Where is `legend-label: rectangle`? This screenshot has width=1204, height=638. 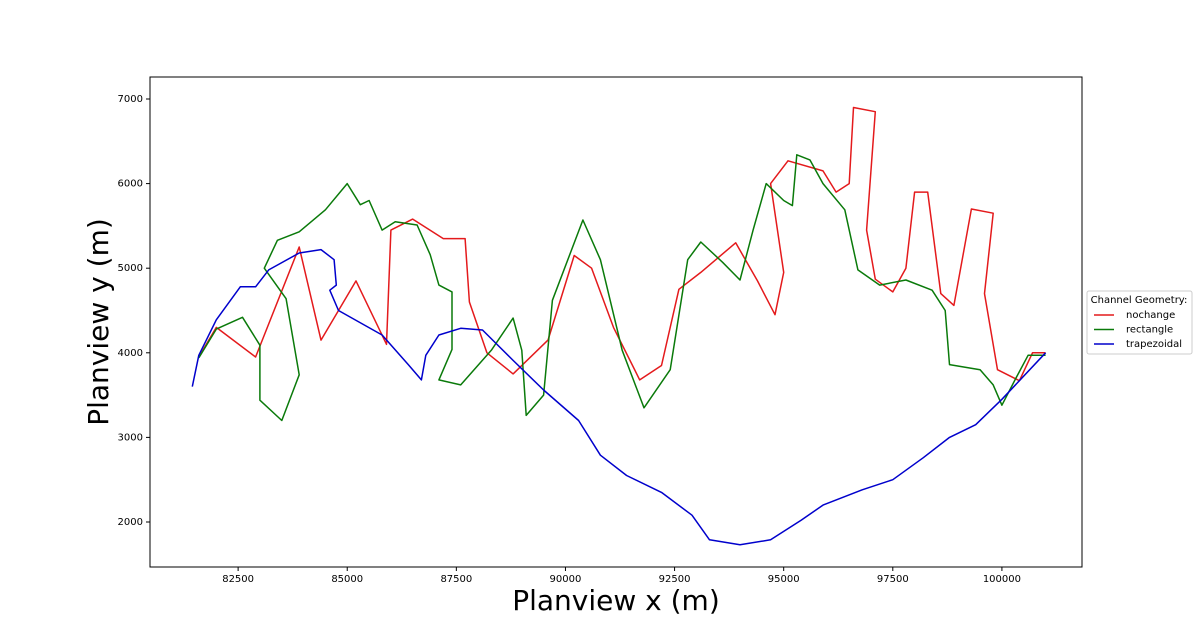 legend-label: rectangle is located at coordinates (1149, 330).